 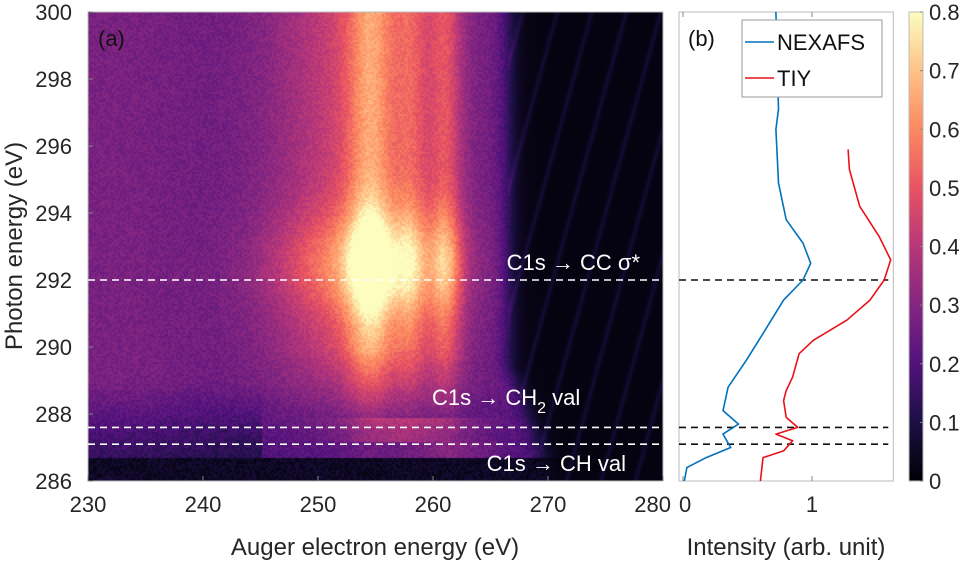 I want to click on y-tick-label: 300, so click(x=53, y=12).